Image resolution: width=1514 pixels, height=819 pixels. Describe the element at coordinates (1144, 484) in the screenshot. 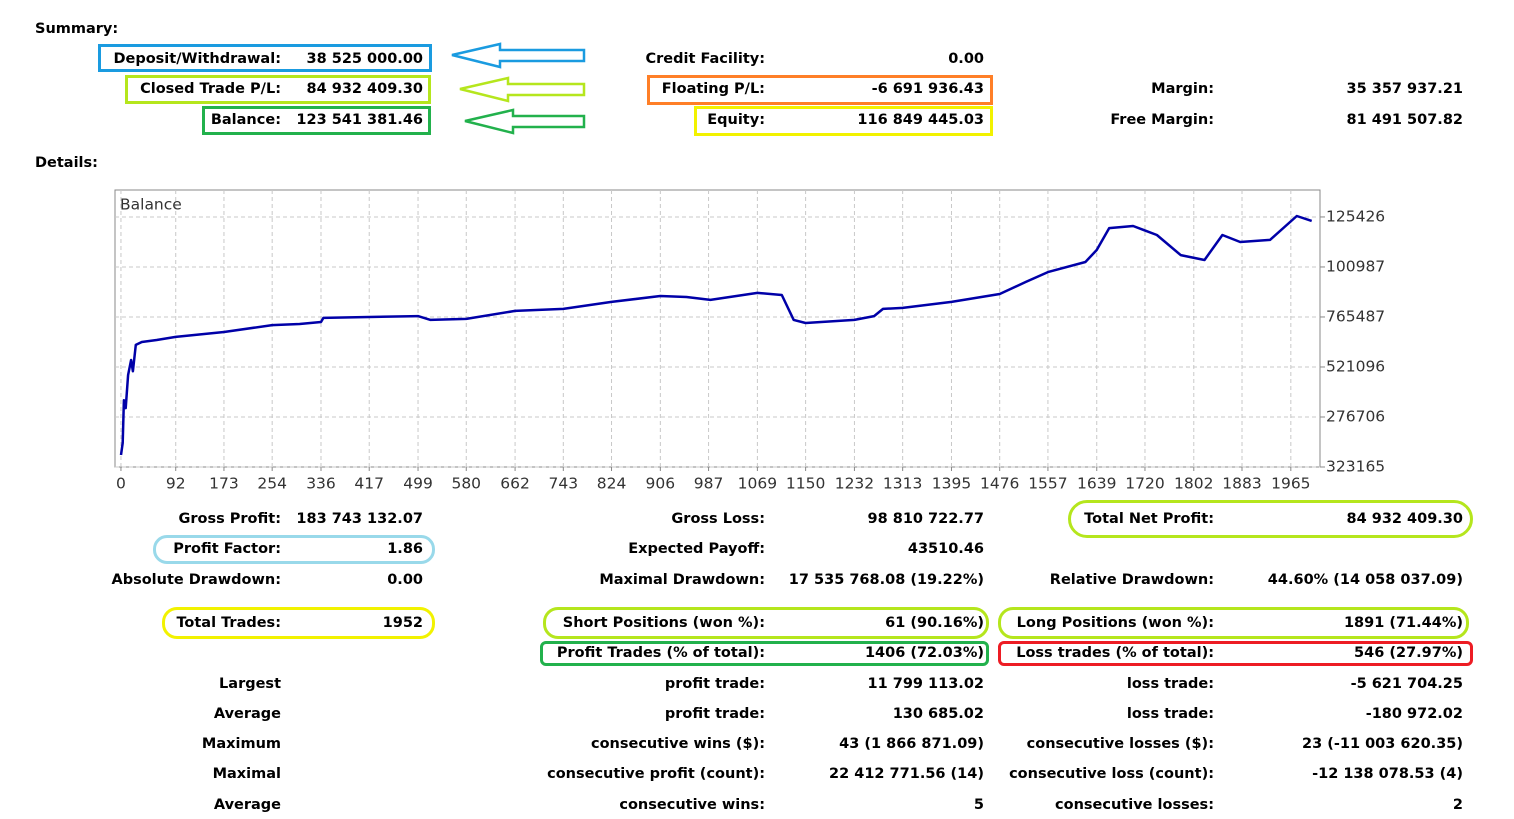

I see `x-tick-label: 1720` at that location.